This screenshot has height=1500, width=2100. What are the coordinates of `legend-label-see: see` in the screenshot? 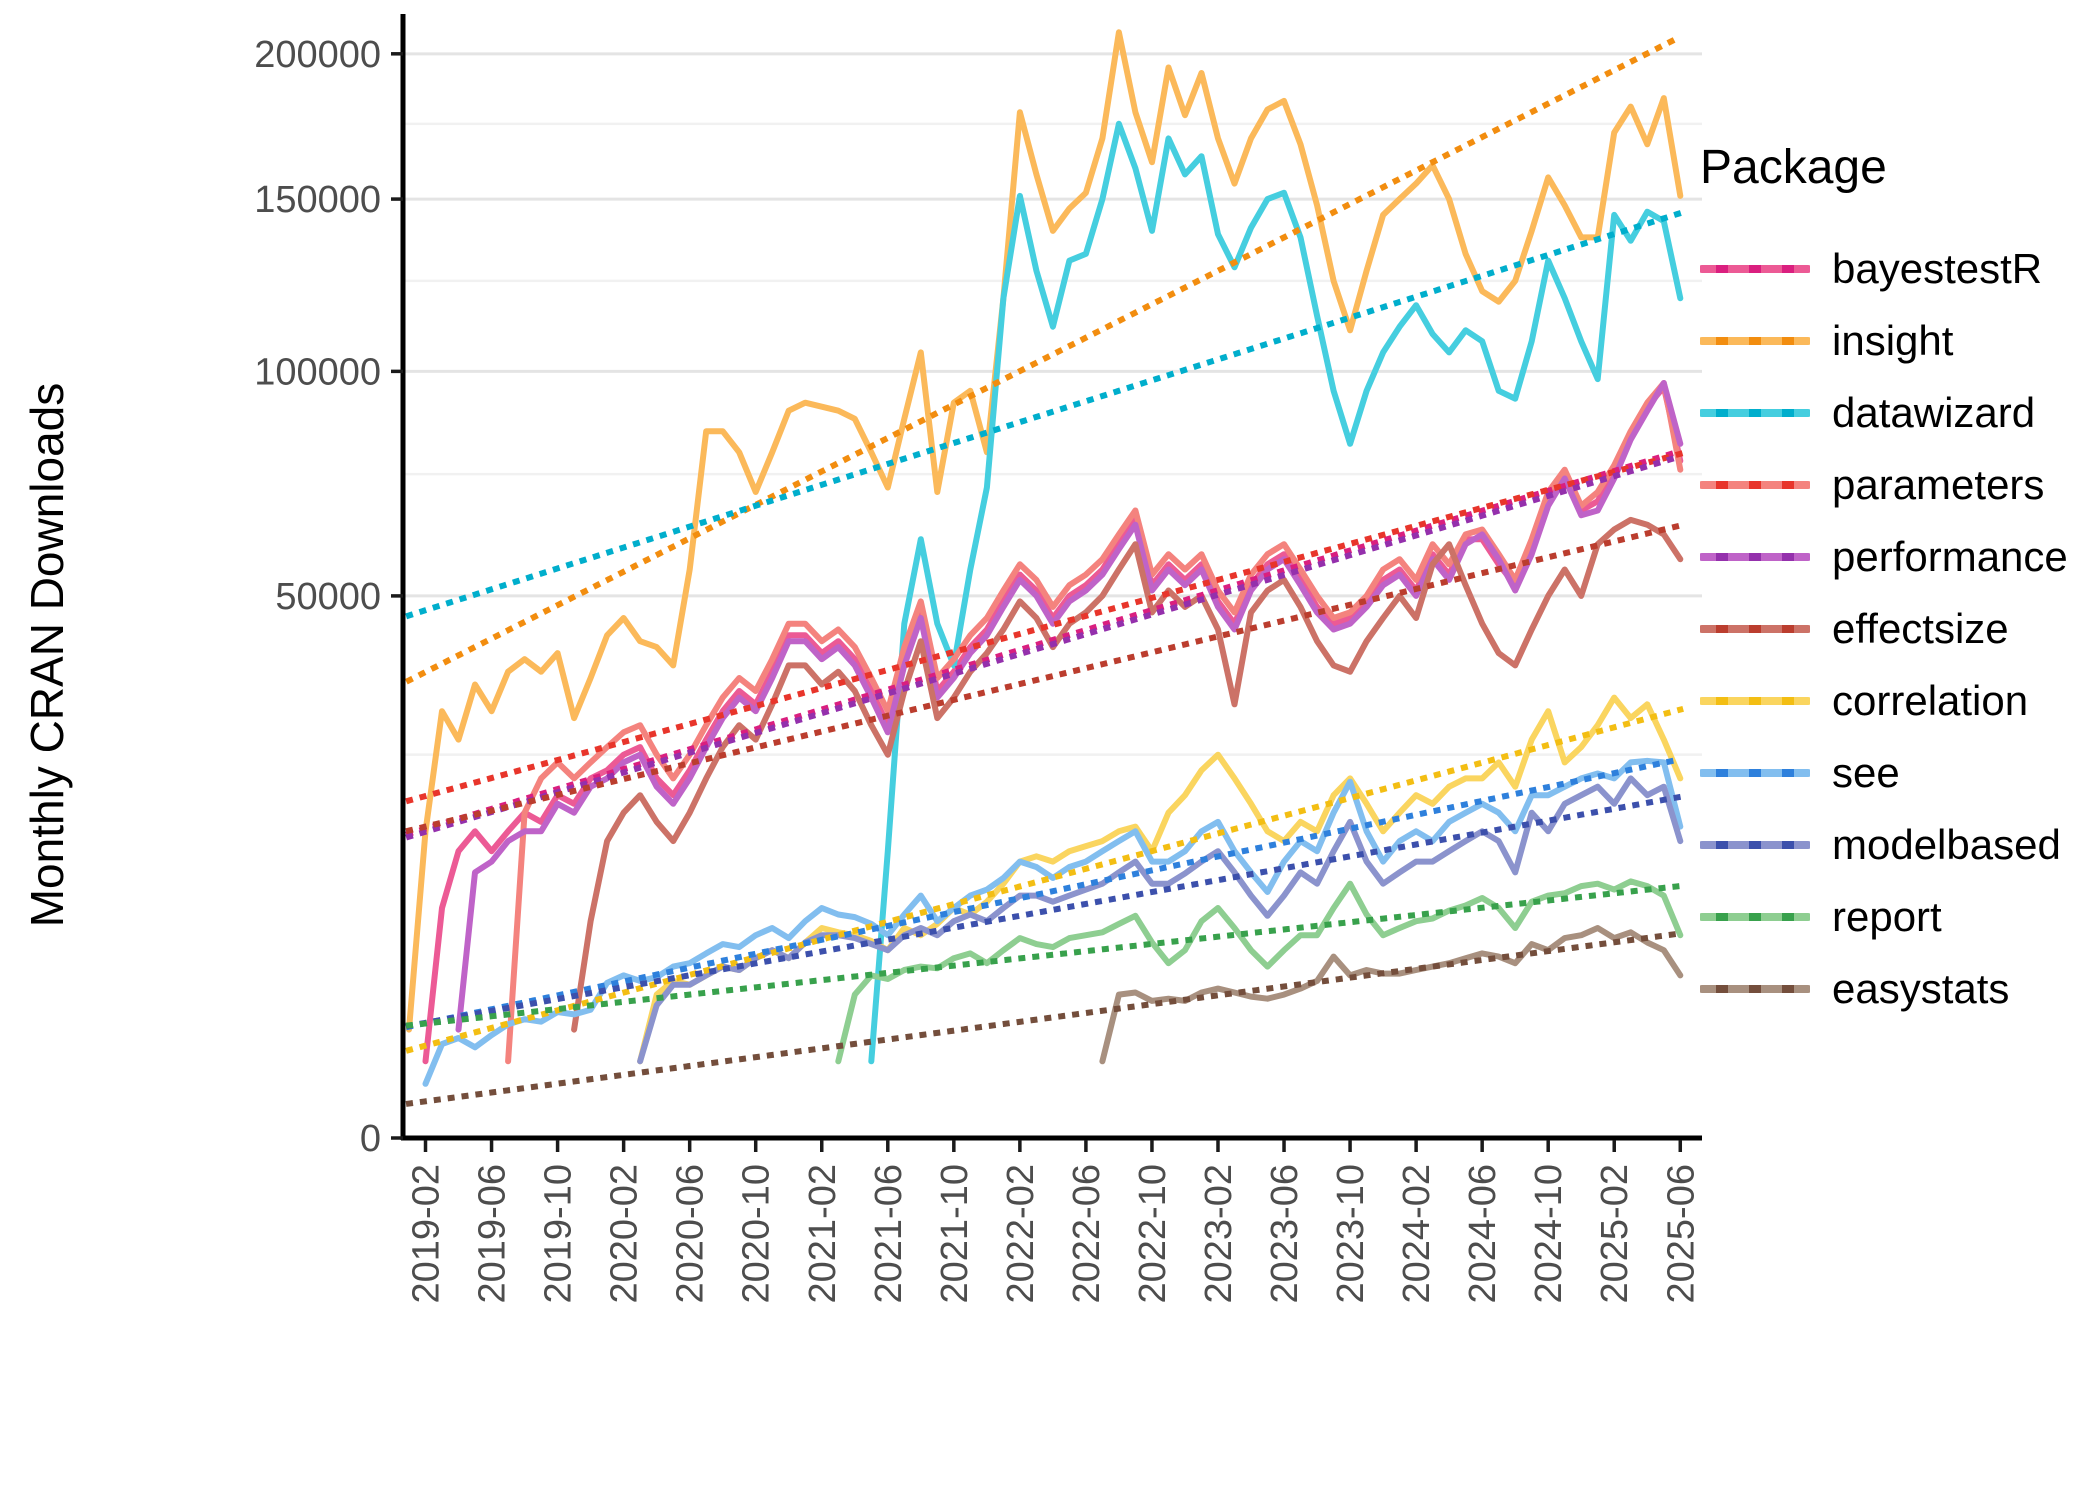 It's located at (1866, 772).